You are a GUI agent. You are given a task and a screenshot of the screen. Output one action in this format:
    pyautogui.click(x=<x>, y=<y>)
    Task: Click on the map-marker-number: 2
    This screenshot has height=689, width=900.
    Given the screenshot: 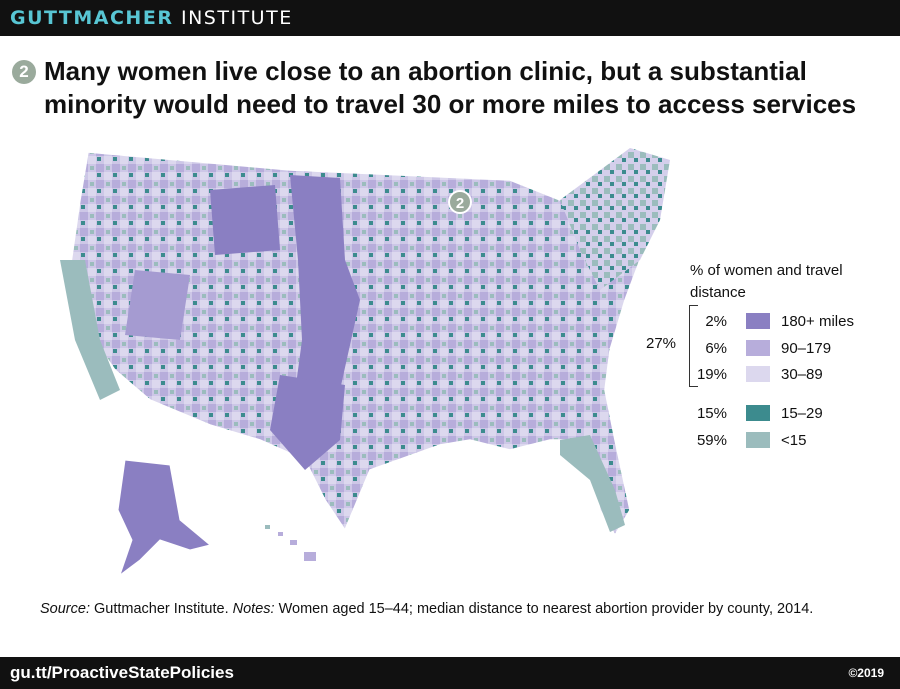 What is the action you would take?
    pyautogui.click(x=460, y=203)
    